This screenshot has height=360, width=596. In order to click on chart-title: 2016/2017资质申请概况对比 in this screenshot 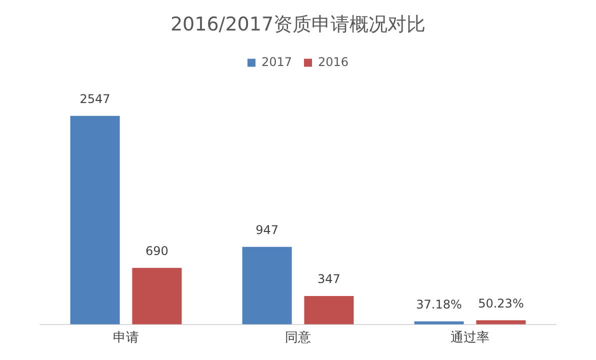, I will do `click(298, 24)`.